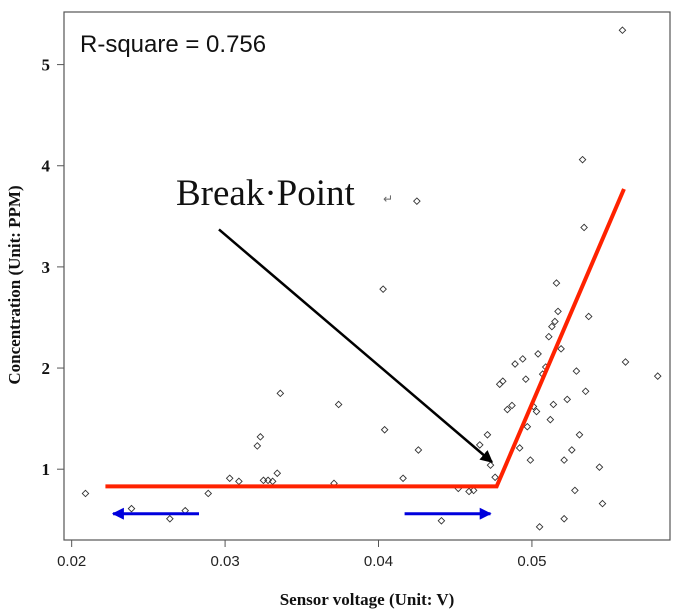 The width and height of the screenshot is (686, 614). Describe the element at coordinates (531, 561) in the screenshot. I see `x-tick-label: 0.05` at that location.